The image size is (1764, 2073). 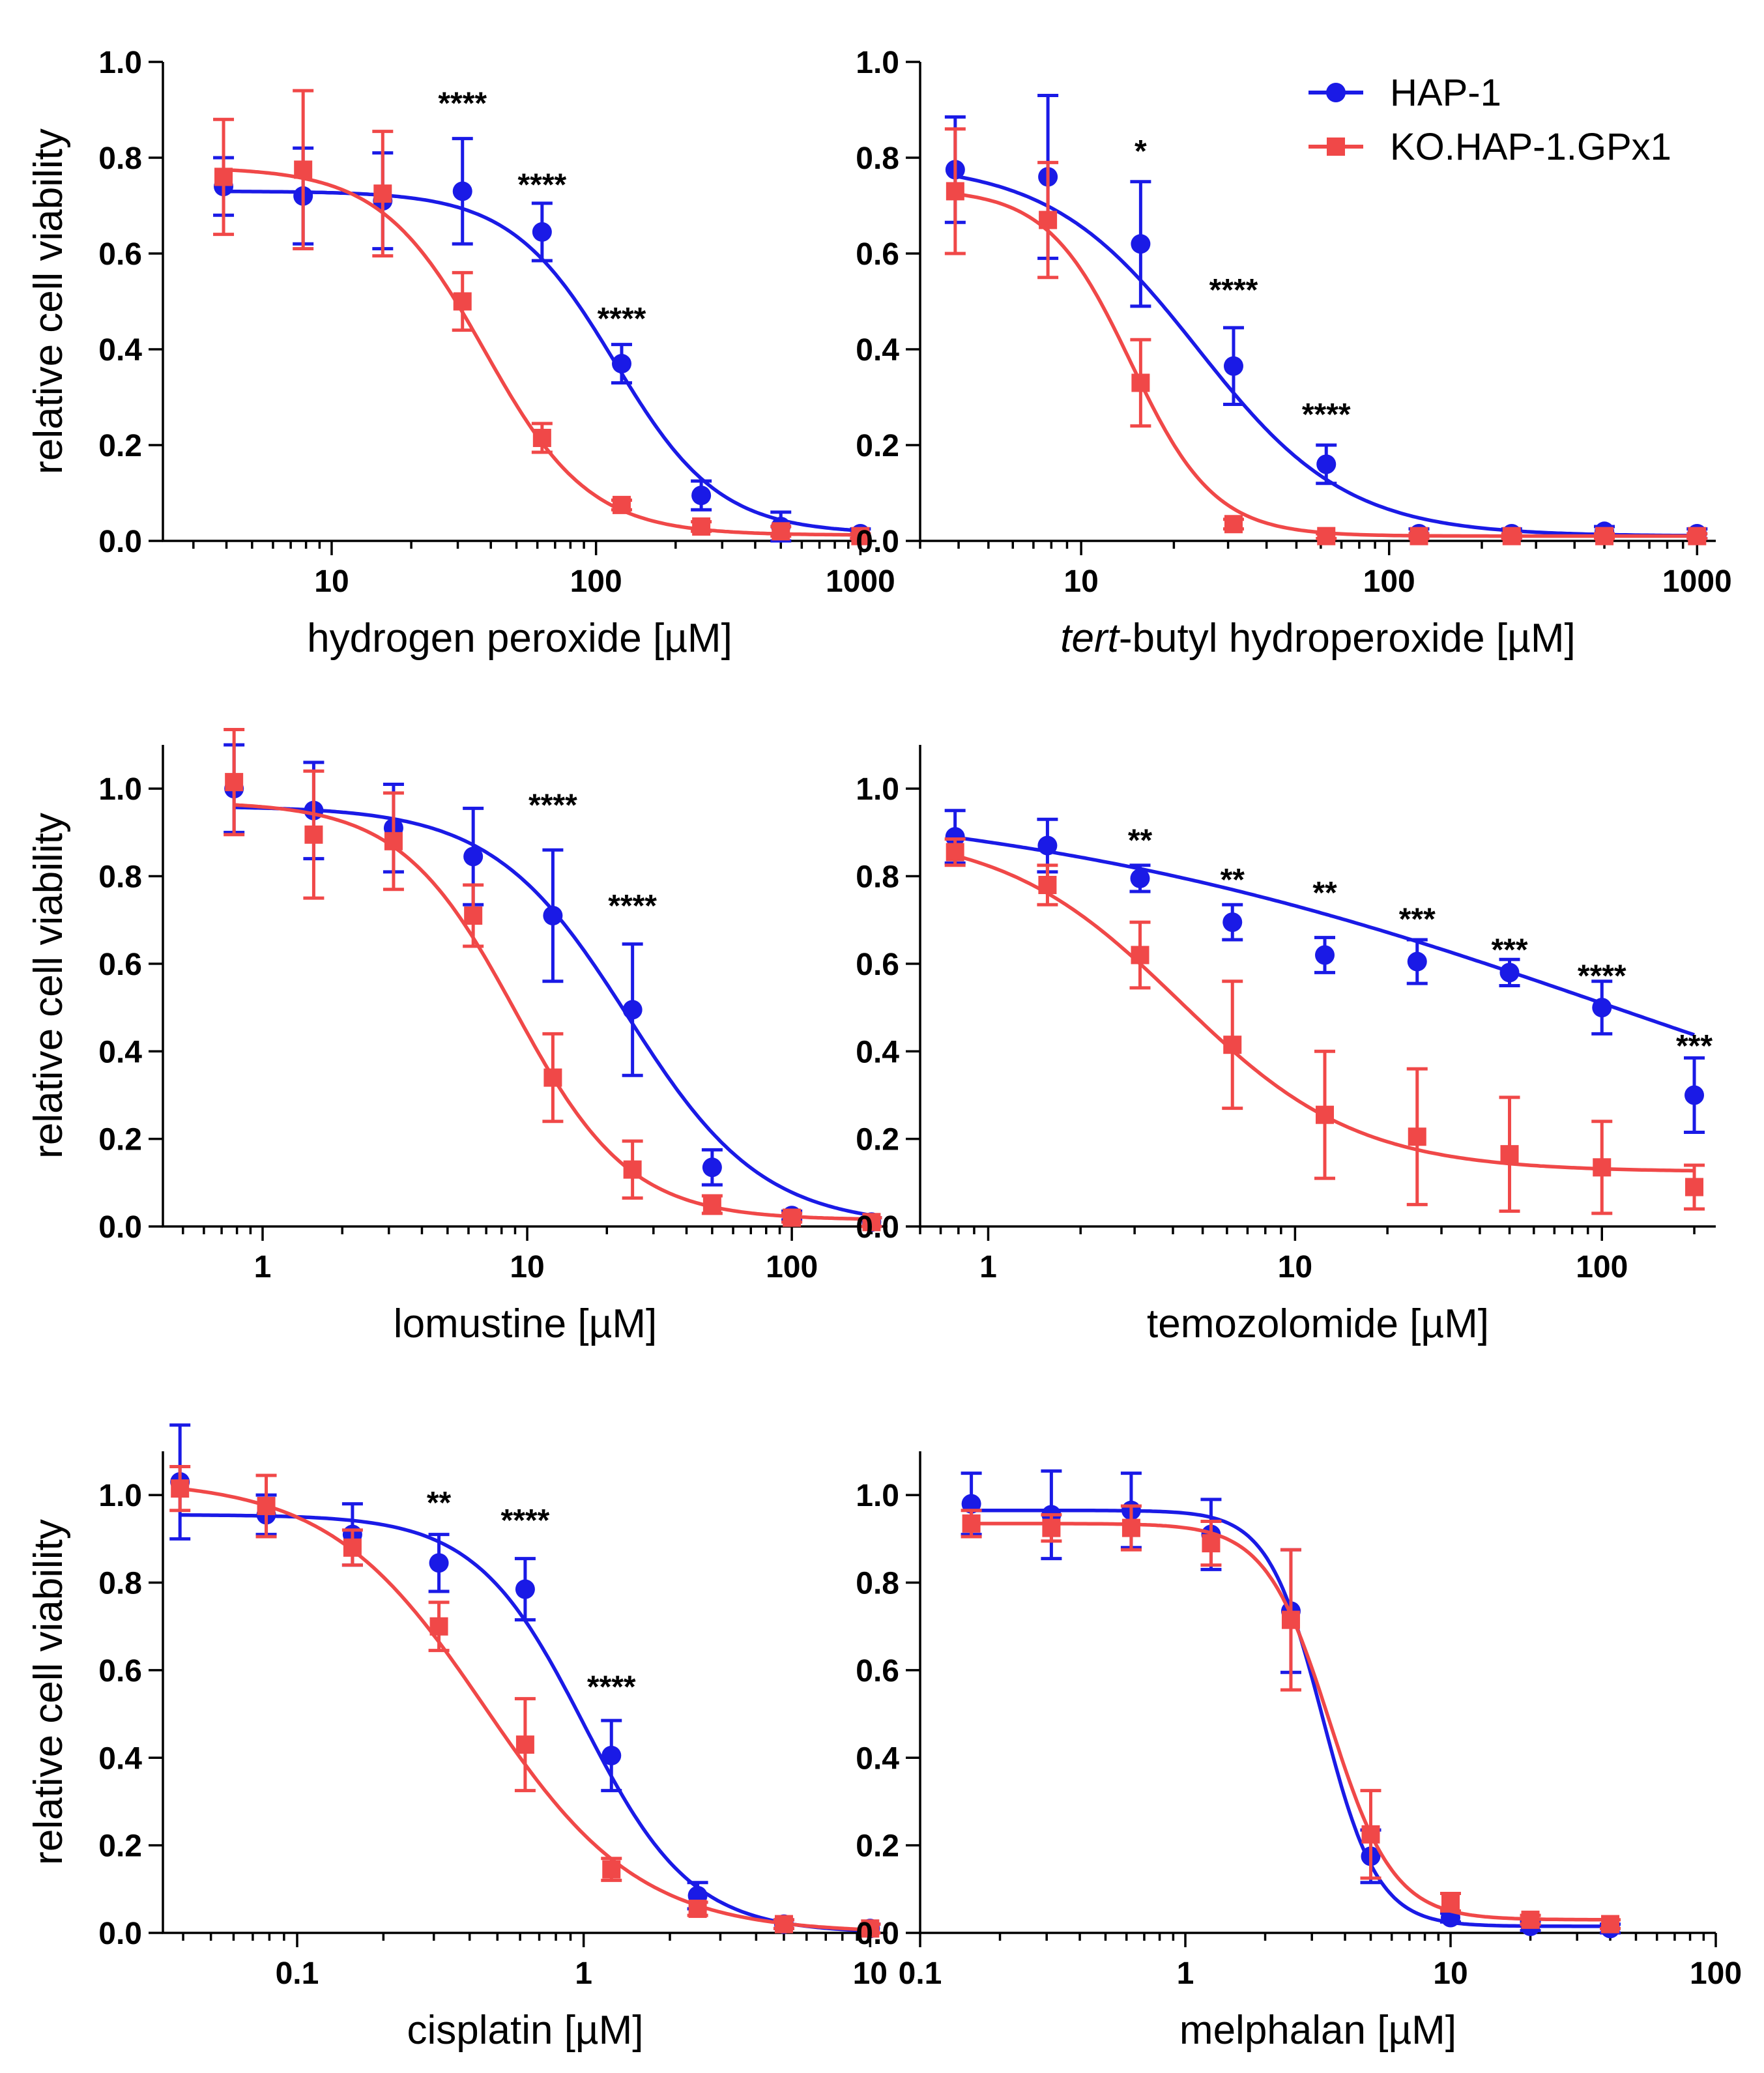 What do you see at coordinates (1325, 936) in the screenshot?
I see `fit-curve` at bounding box center [1325, 936].